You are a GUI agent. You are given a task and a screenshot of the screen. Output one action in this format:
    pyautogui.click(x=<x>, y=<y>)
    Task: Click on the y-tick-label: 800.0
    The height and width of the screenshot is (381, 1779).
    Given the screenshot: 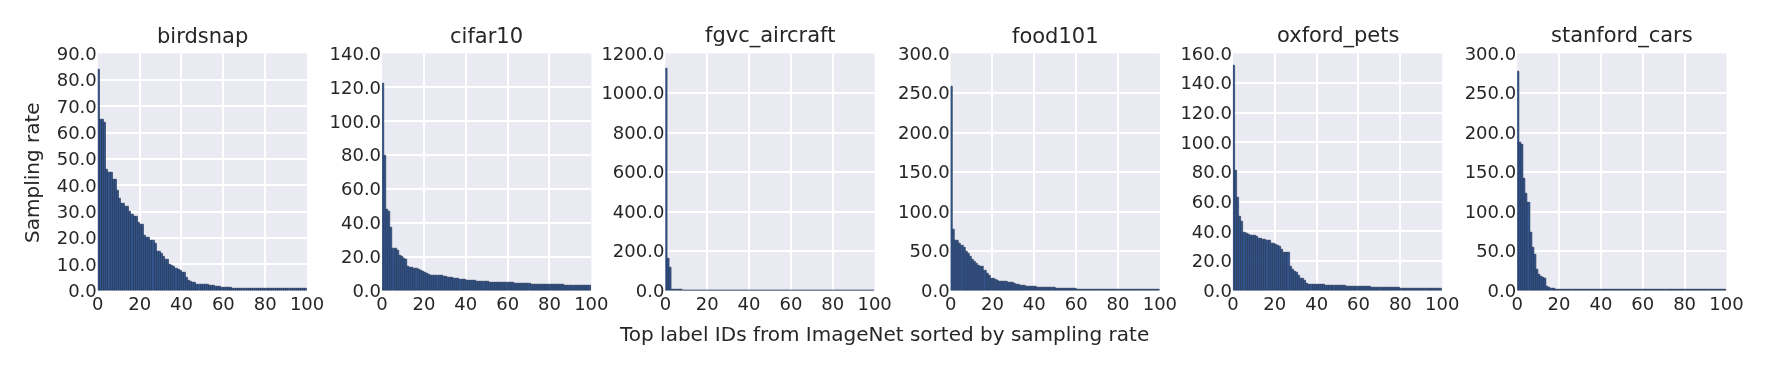 What is the action you would take?
    pyautogui.click(x=638, y=132)
    